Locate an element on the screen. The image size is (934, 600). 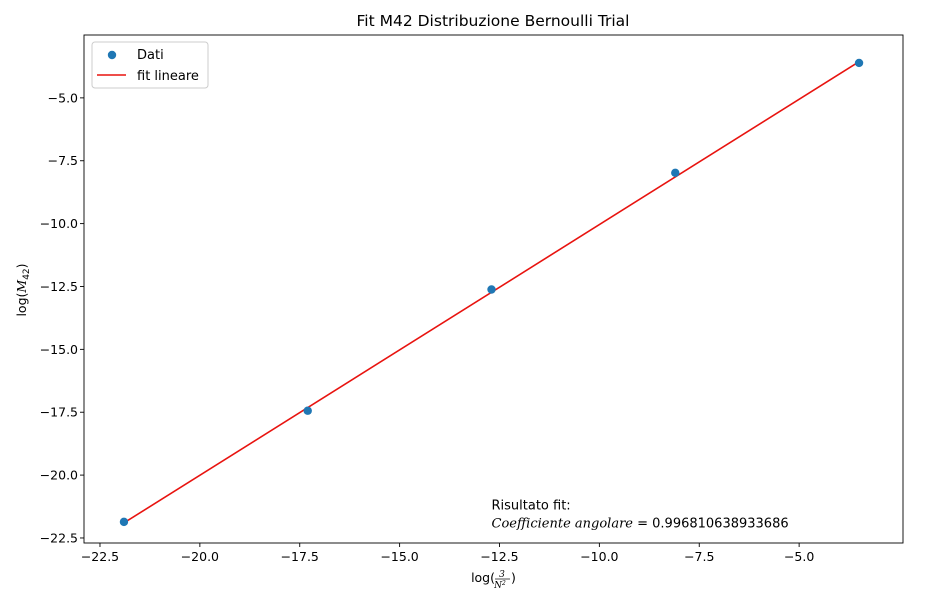
x-tick-label: −5.0 is located at coordinates (799, 556).